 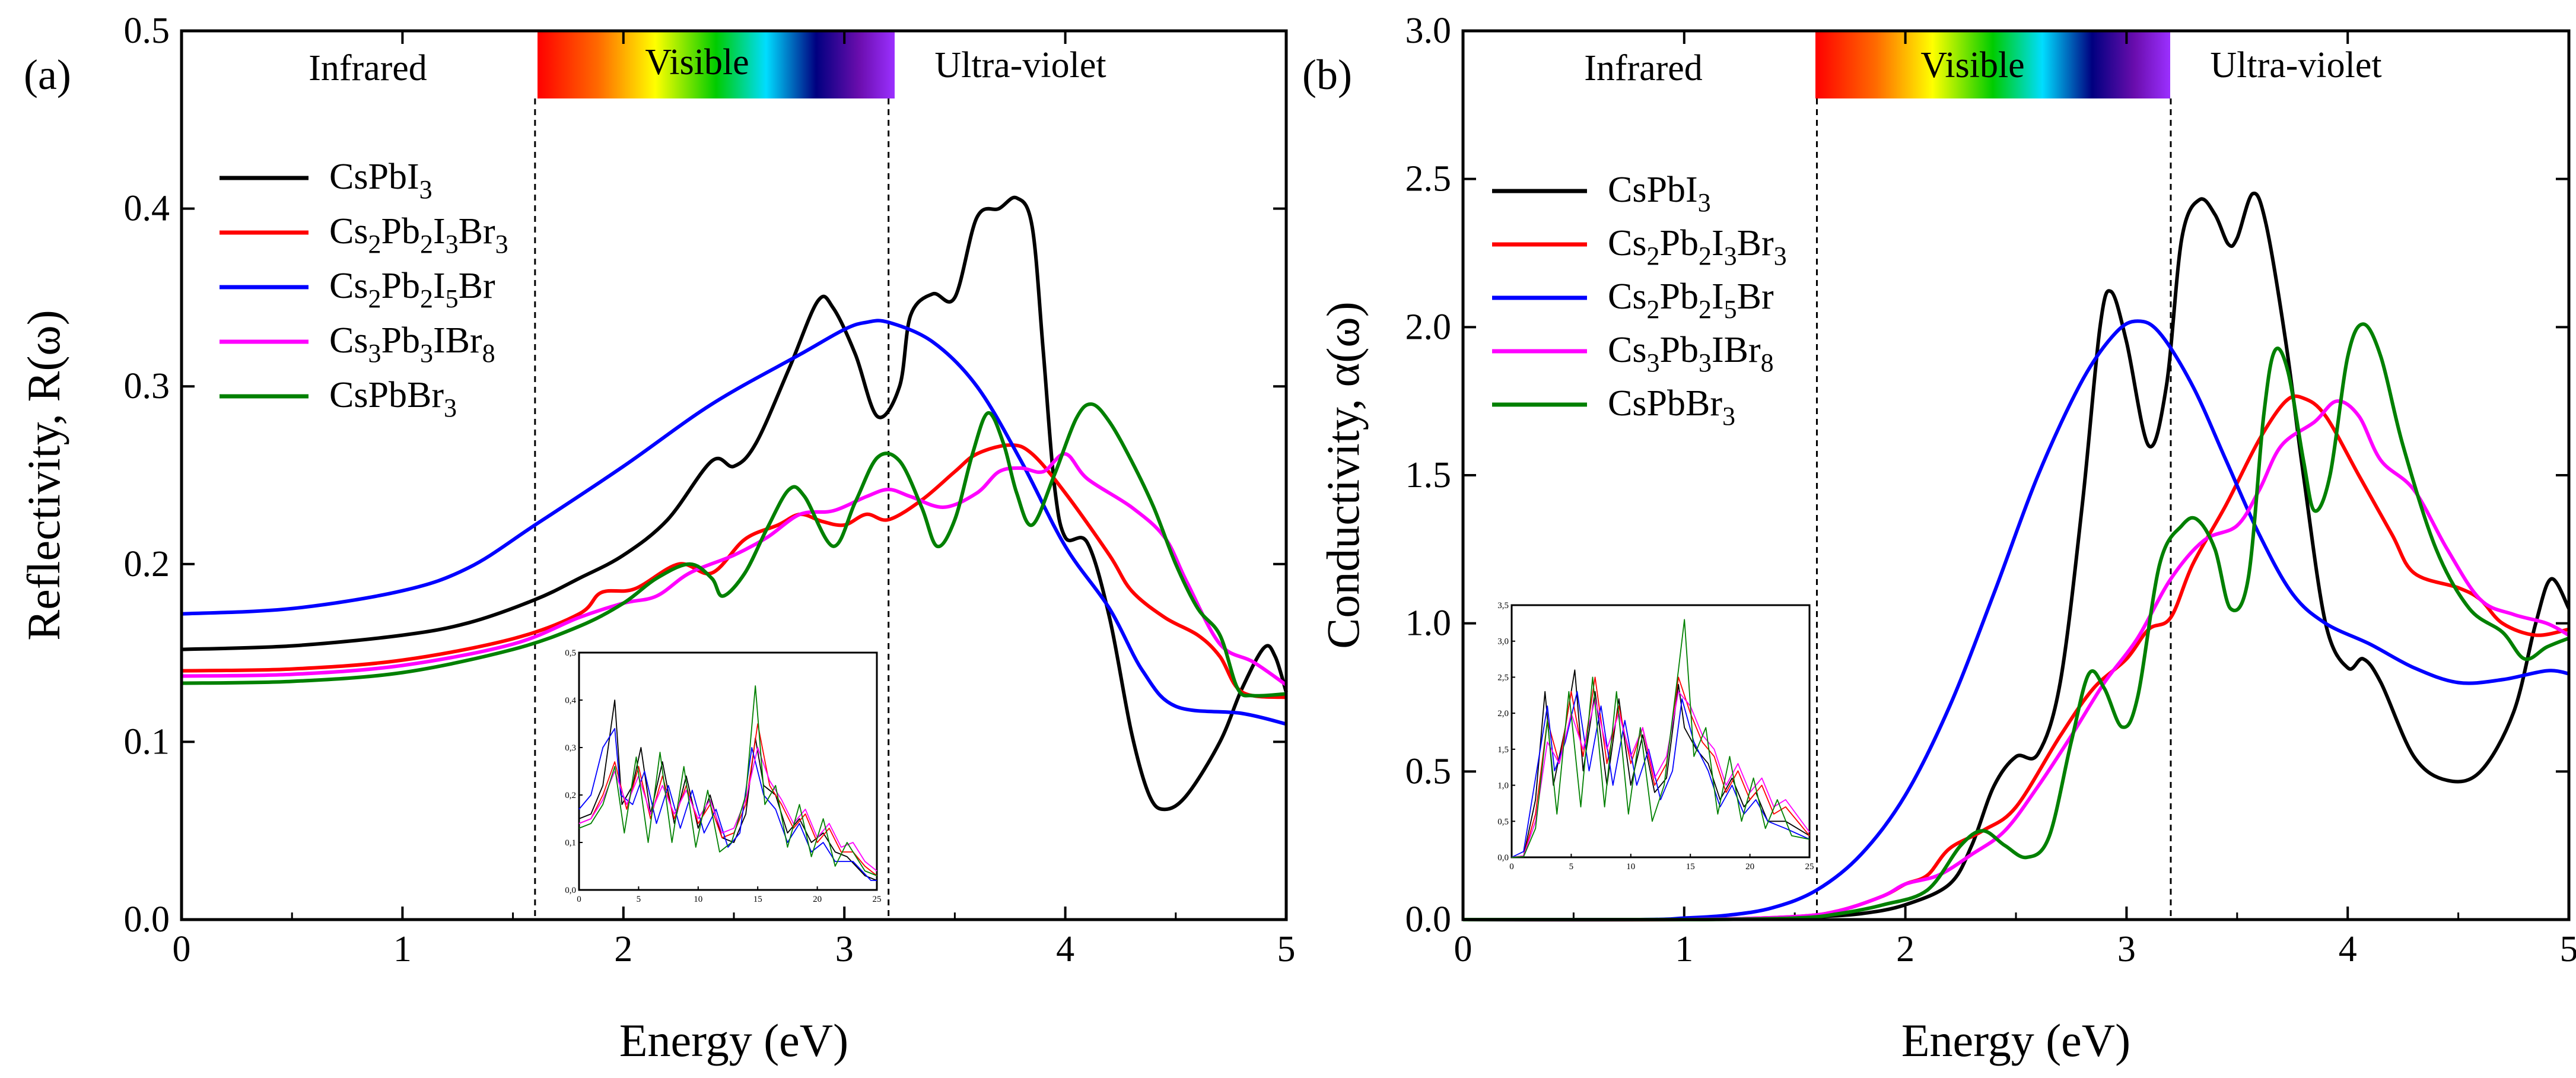 What do you see at coordinates (697, 62) in the screenshot?
I see `region-visible-a: Visible` at bounding box center [697, 62].